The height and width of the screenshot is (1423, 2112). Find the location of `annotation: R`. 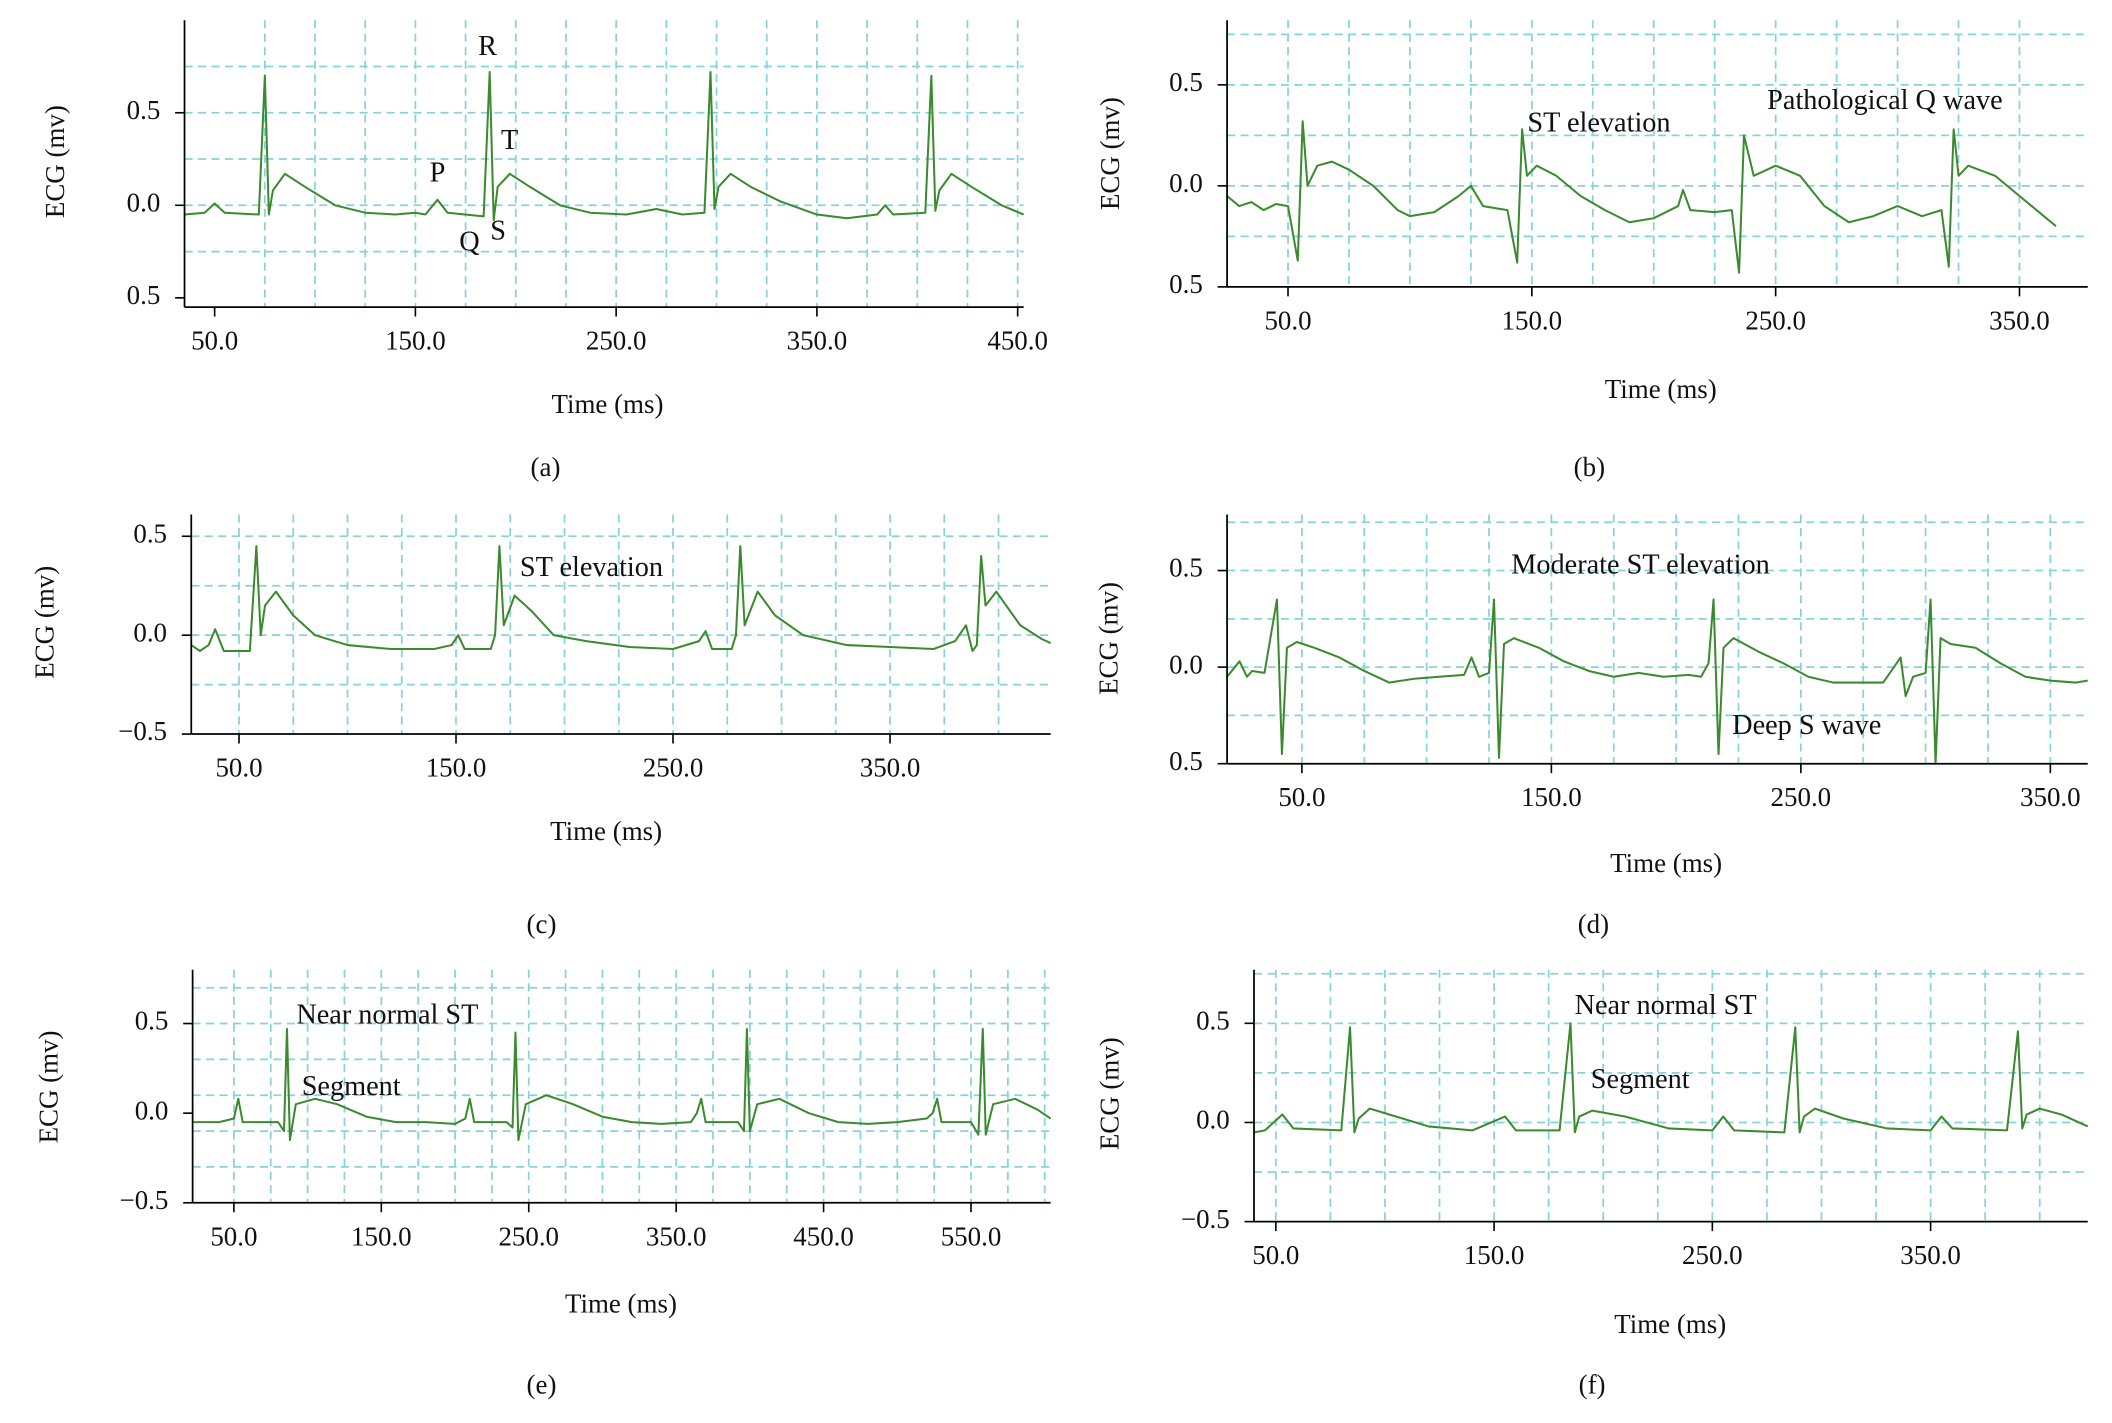

annotation: R is located at coordinates (487, 46).